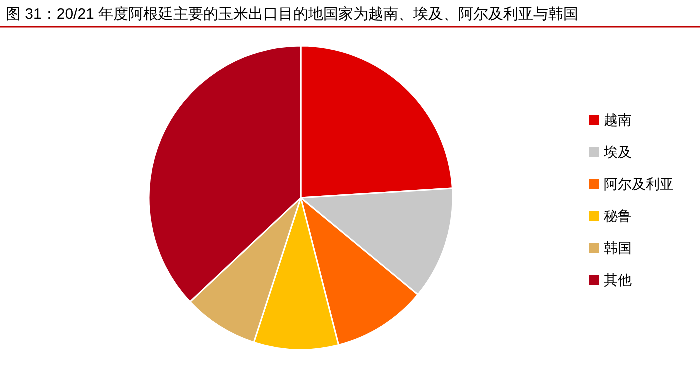 This screenshot has height=381, width=700. I want to click on legend-label: 韩国, so click(618, 248).